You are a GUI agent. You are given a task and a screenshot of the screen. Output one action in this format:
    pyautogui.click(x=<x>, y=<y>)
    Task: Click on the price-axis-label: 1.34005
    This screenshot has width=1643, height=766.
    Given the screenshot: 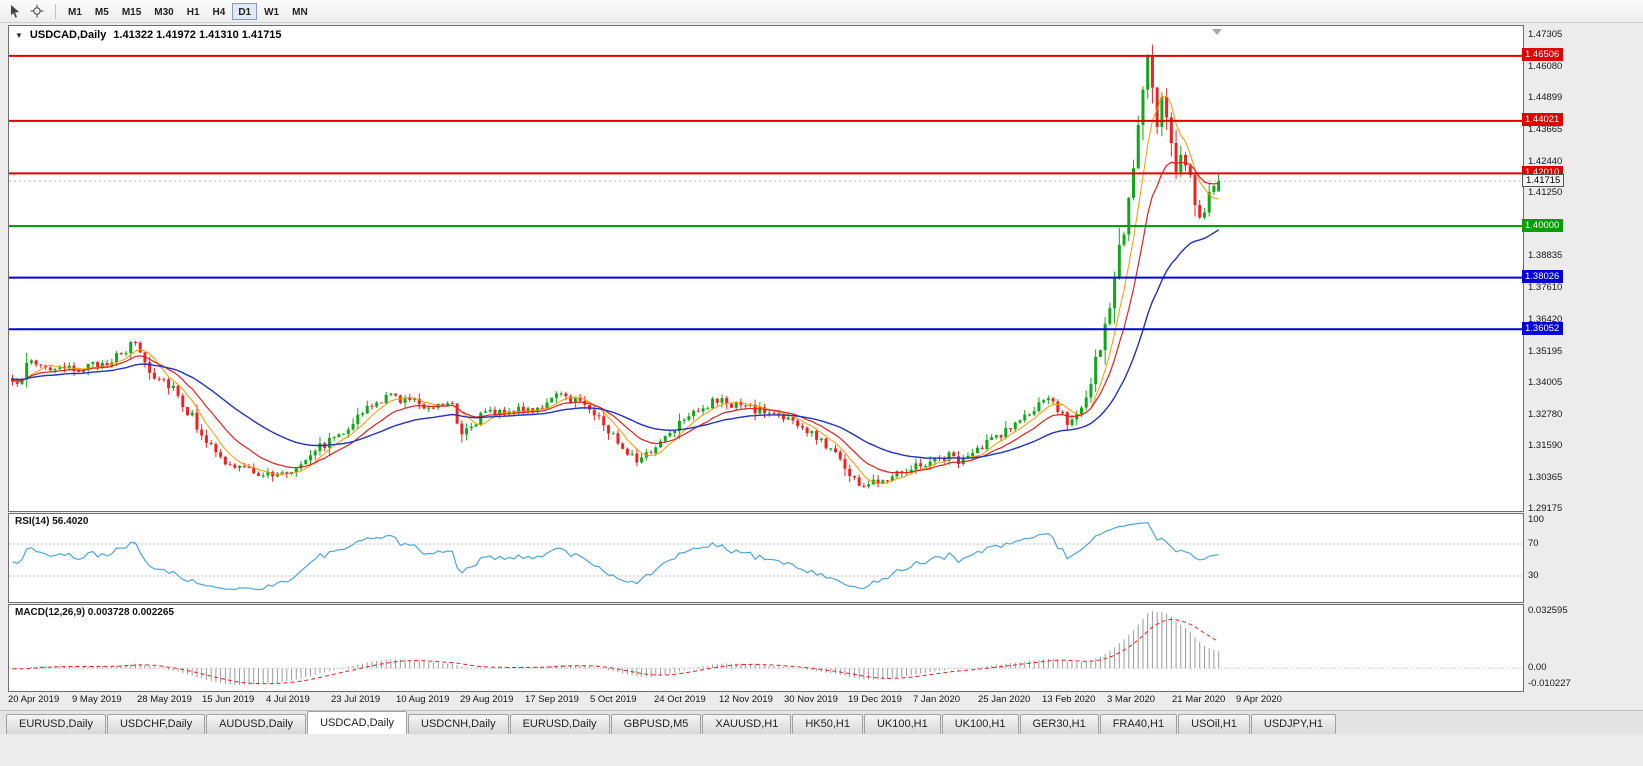 What is the action you would take?
    pyautogui.click(x=1545, y=382)
    